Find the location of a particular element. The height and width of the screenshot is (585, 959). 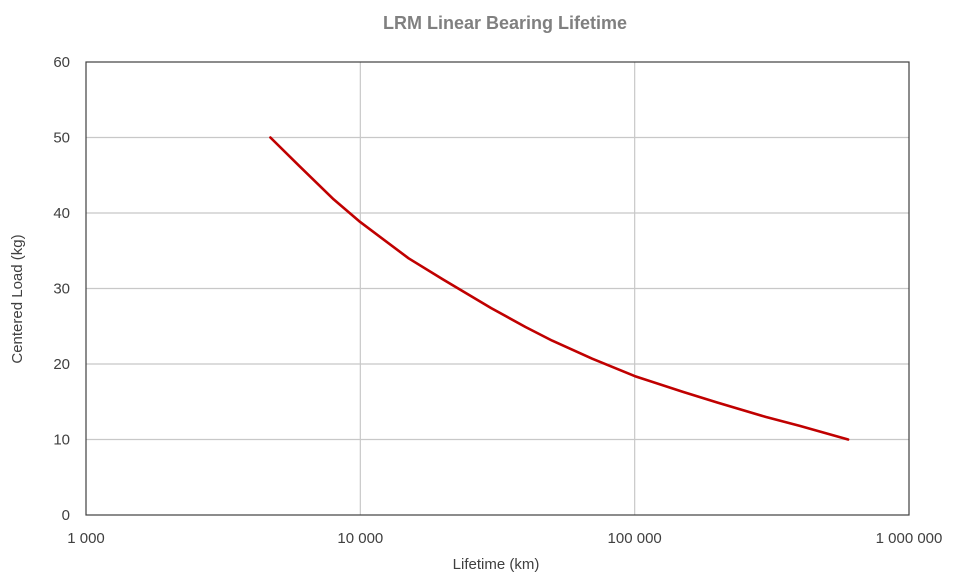

x-tick-label: 1 000 000 is located at coordinates (909, 538).